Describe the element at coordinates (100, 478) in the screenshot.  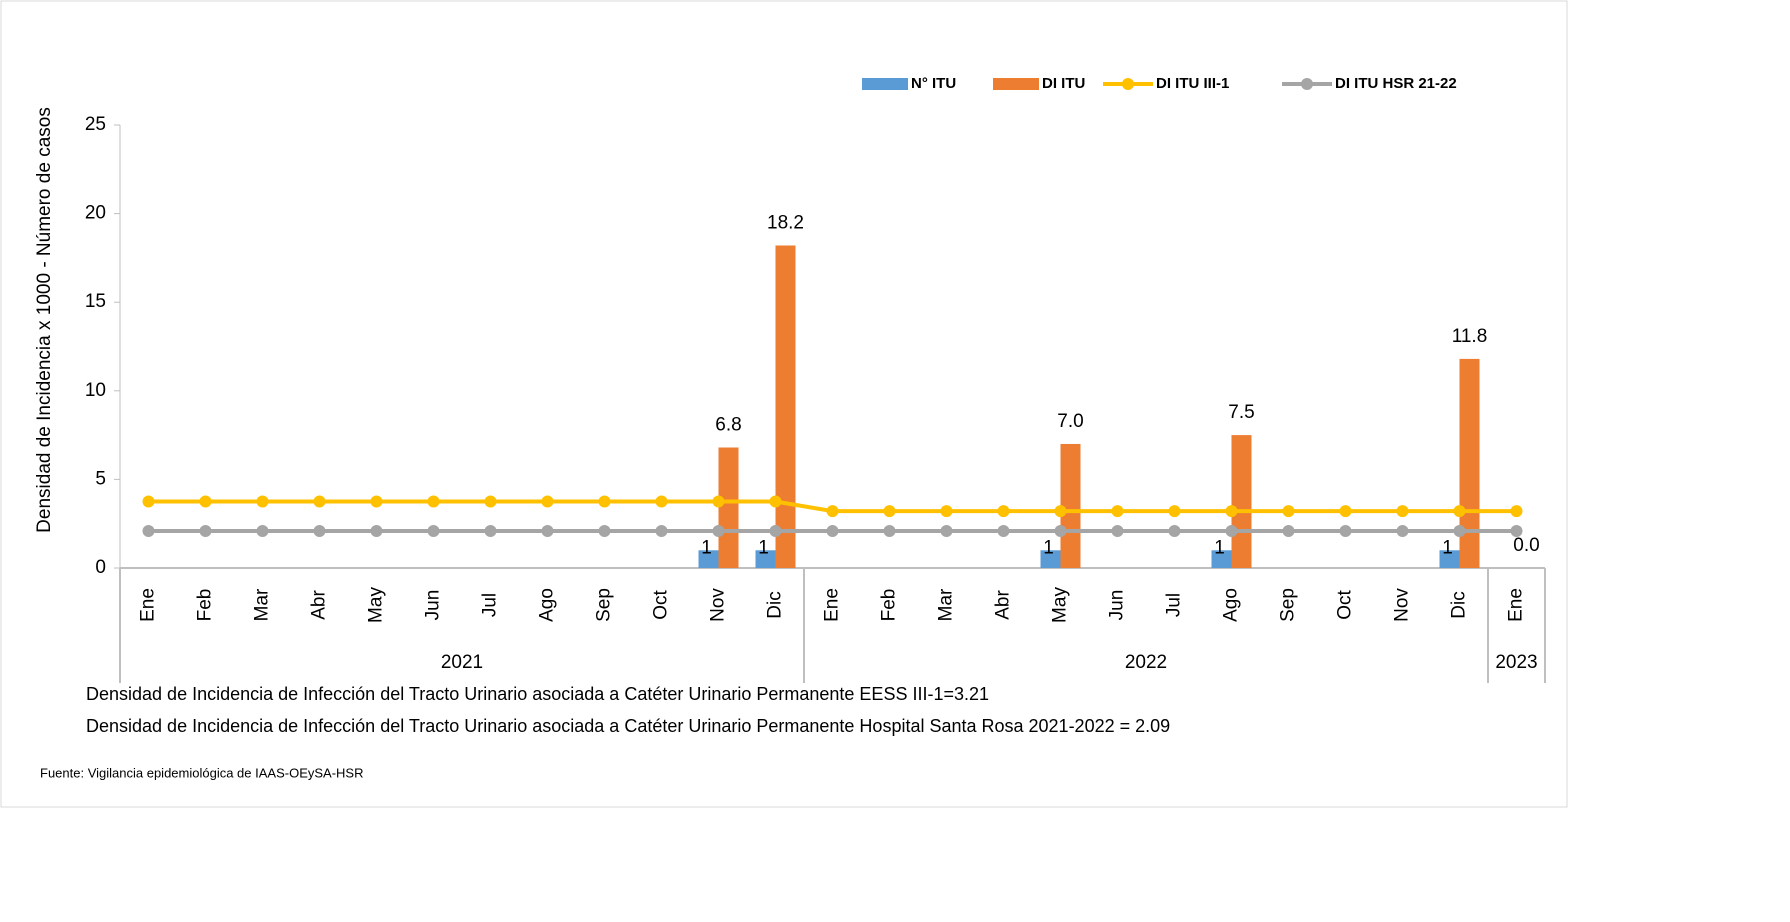
I see `y-tick-label: 5` at that location.